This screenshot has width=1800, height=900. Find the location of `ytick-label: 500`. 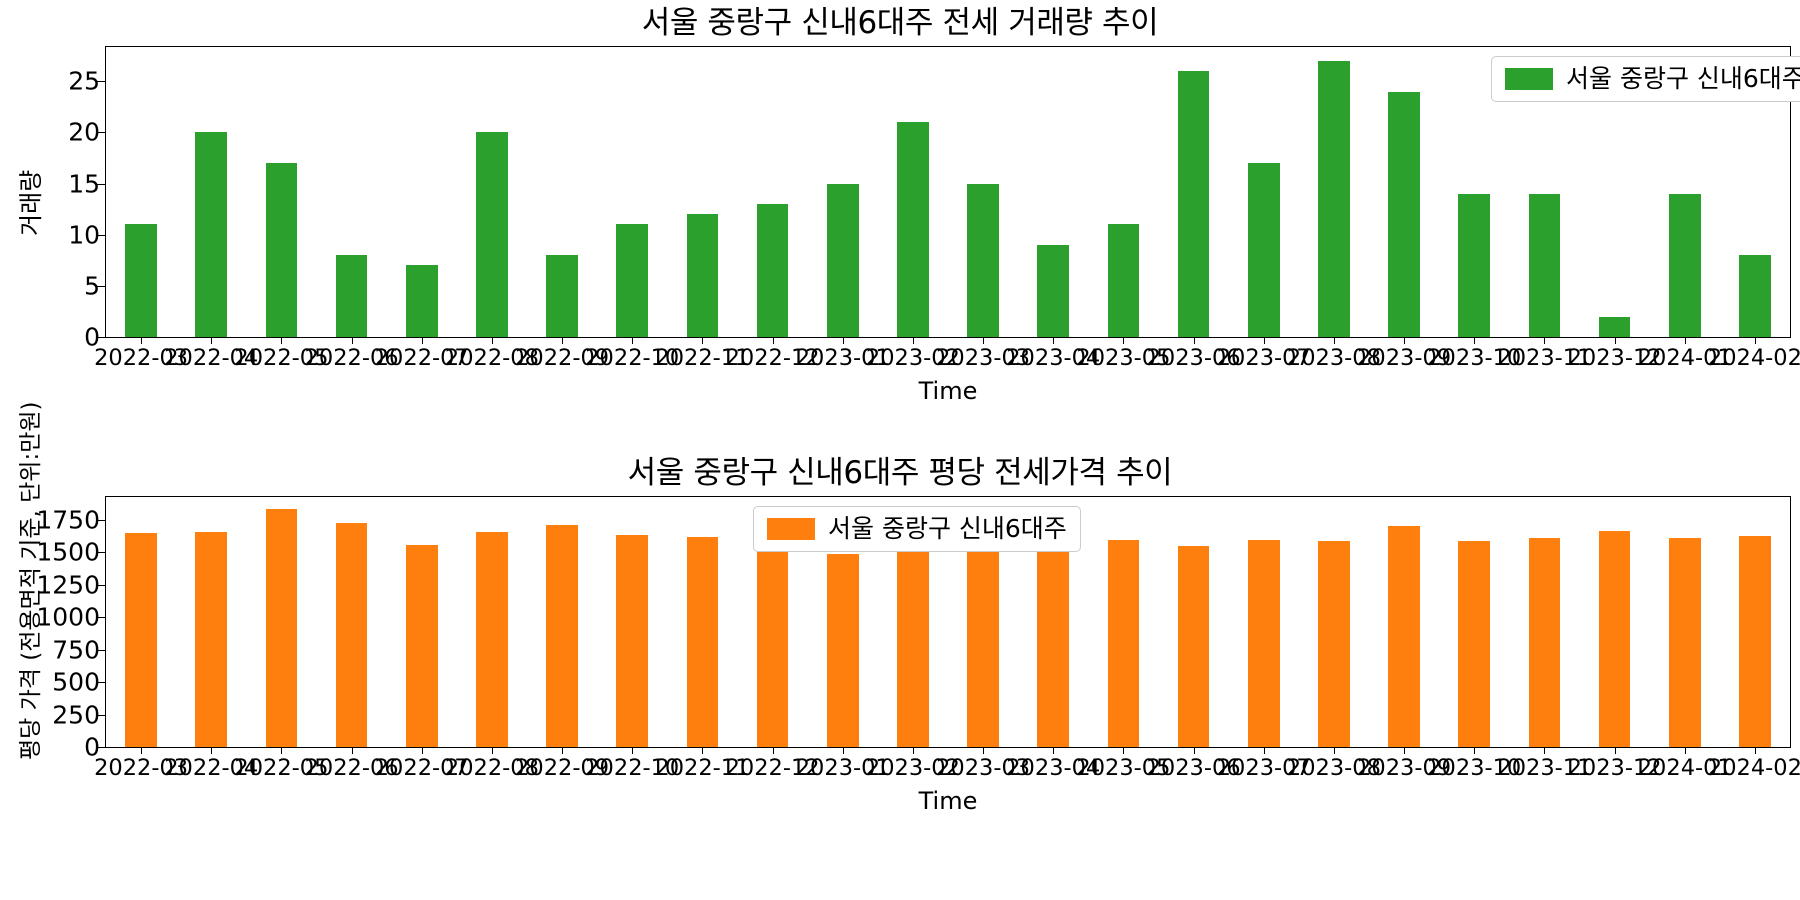

ytick-label: 500 is located at coordinates (76, 682).